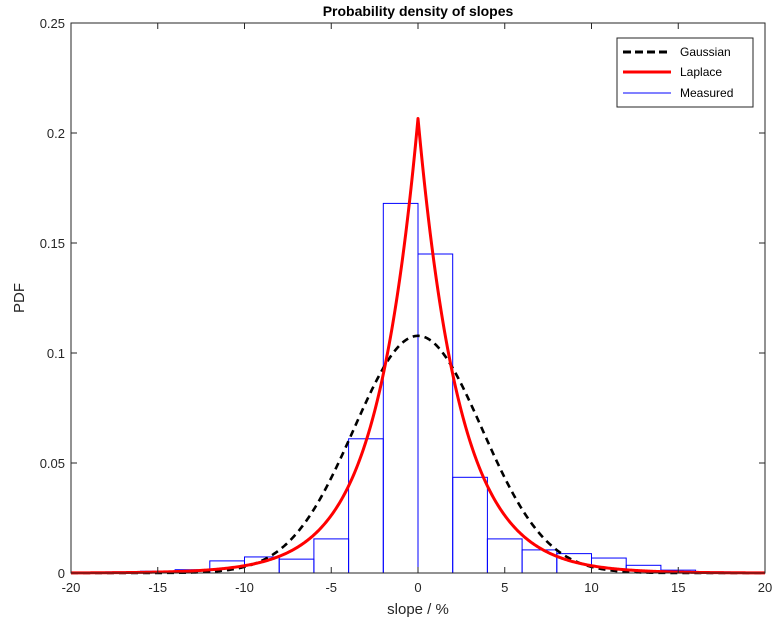  I want to click on legend-label-measured: Measured, so click(706, 93).